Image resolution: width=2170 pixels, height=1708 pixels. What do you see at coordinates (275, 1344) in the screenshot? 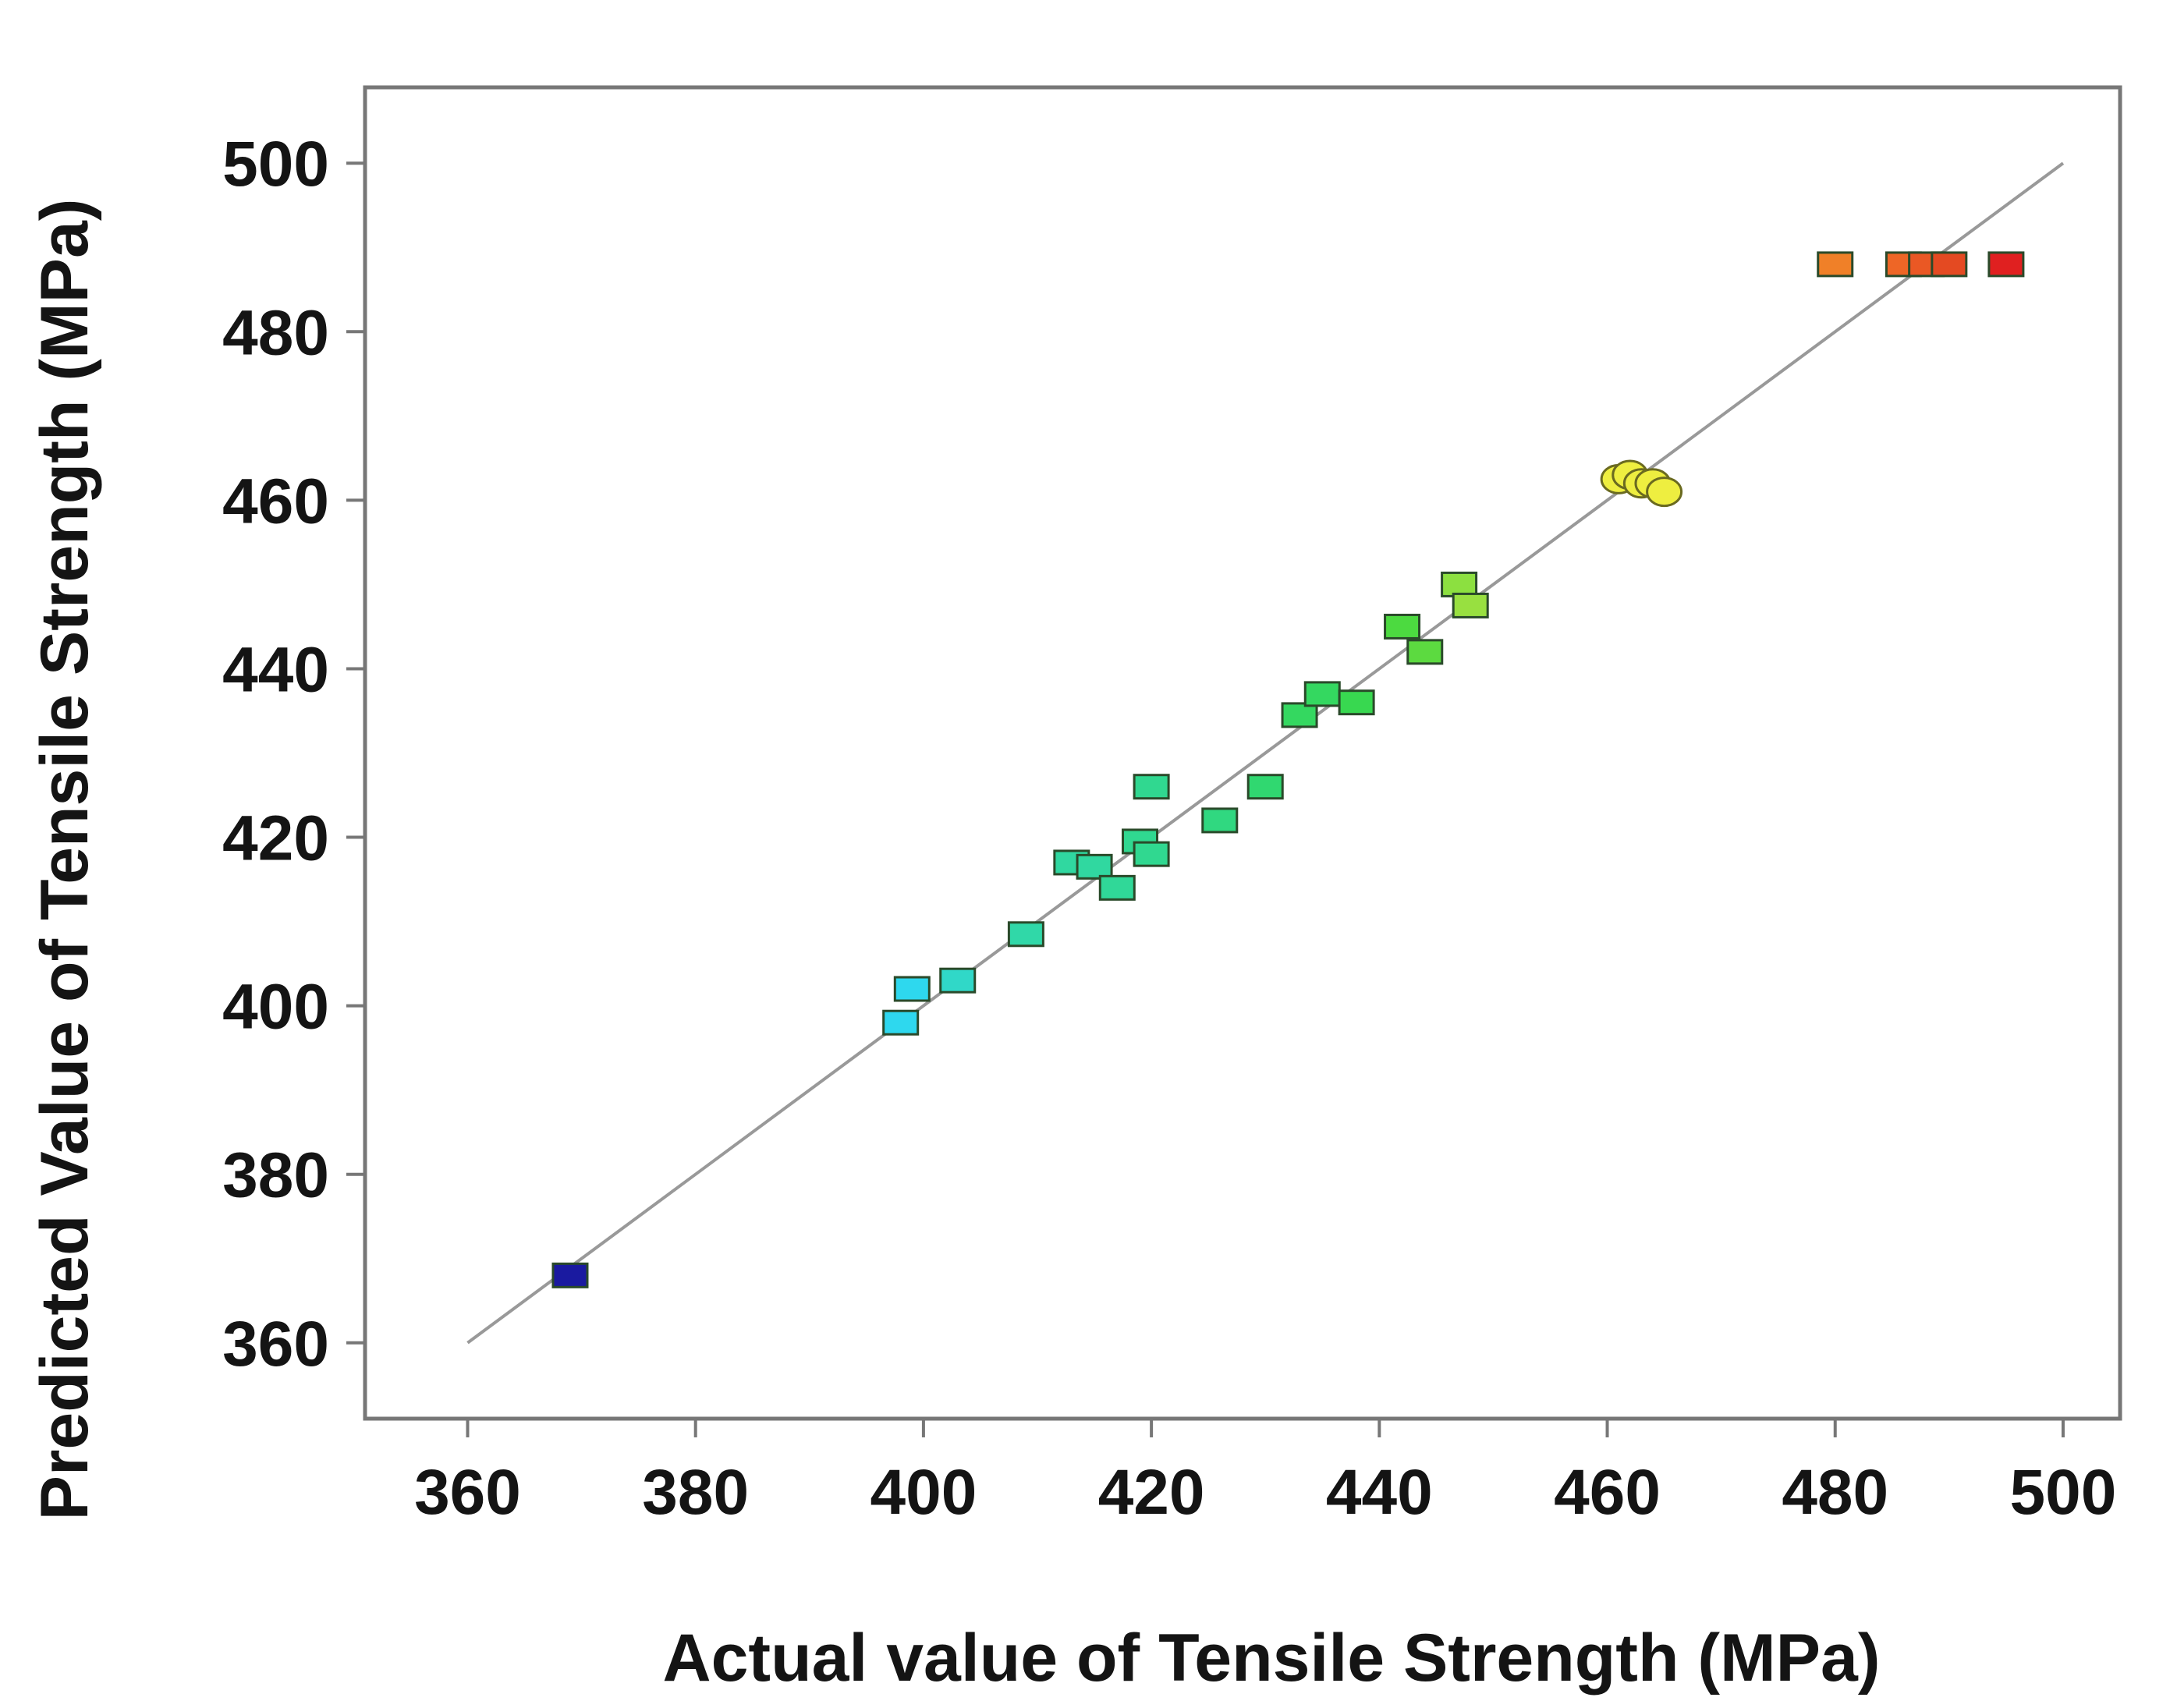
I see `y-tick-label: 360` at bounding box center [275, 1344].